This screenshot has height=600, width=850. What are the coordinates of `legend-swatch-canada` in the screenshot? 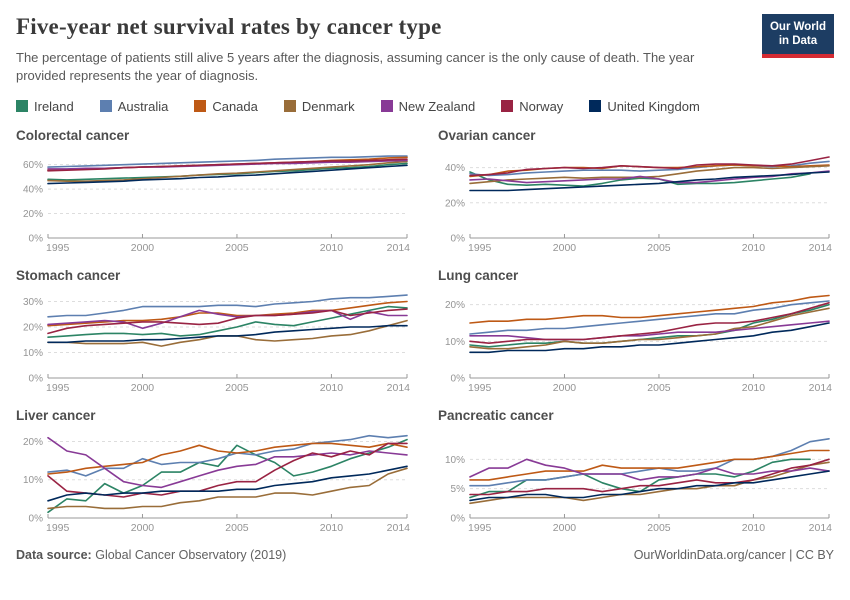 It's located at (200, 106).